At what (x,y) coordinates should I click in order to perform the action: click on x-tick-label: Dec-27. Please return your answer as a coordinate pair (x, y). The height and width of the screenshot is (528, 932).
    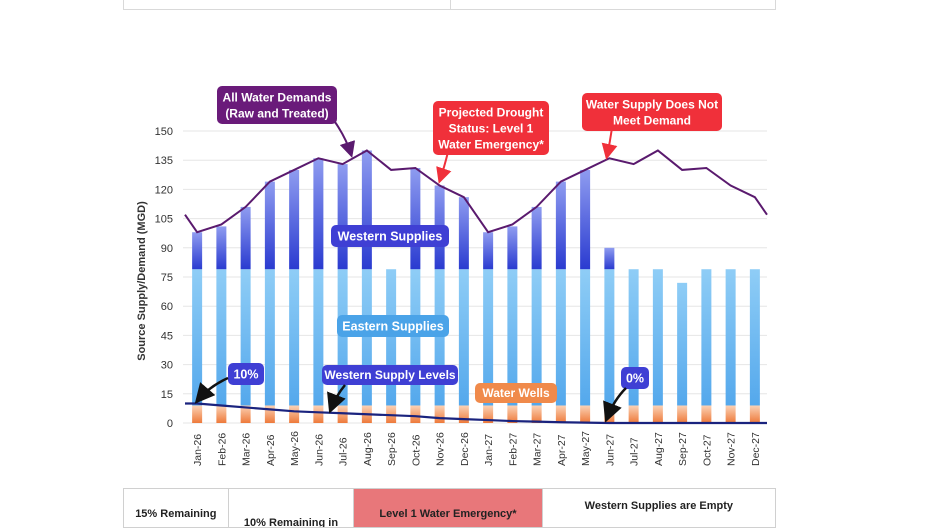
    Looking at the image, I should click on (756, 449).